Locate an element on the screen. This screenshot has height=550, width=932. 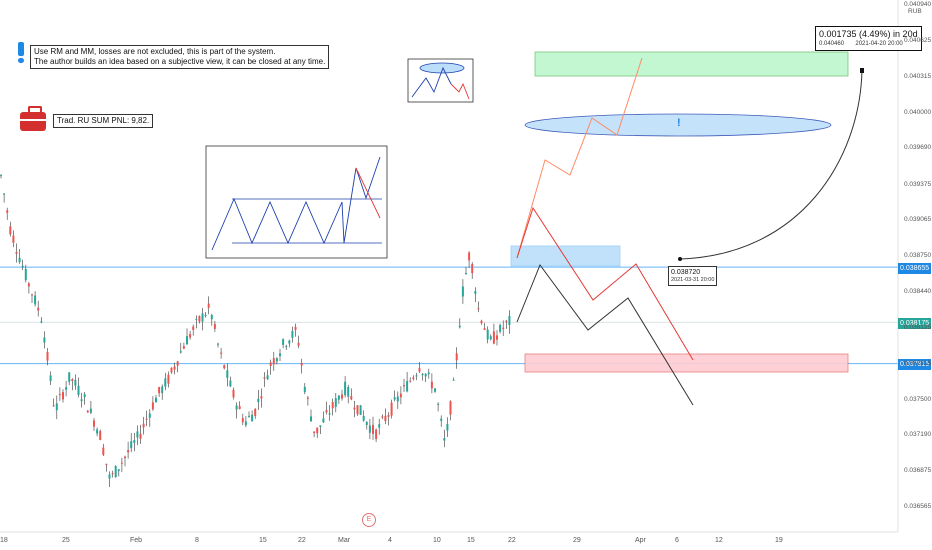
inset-small-red-path is located at coordinates (460, 91).